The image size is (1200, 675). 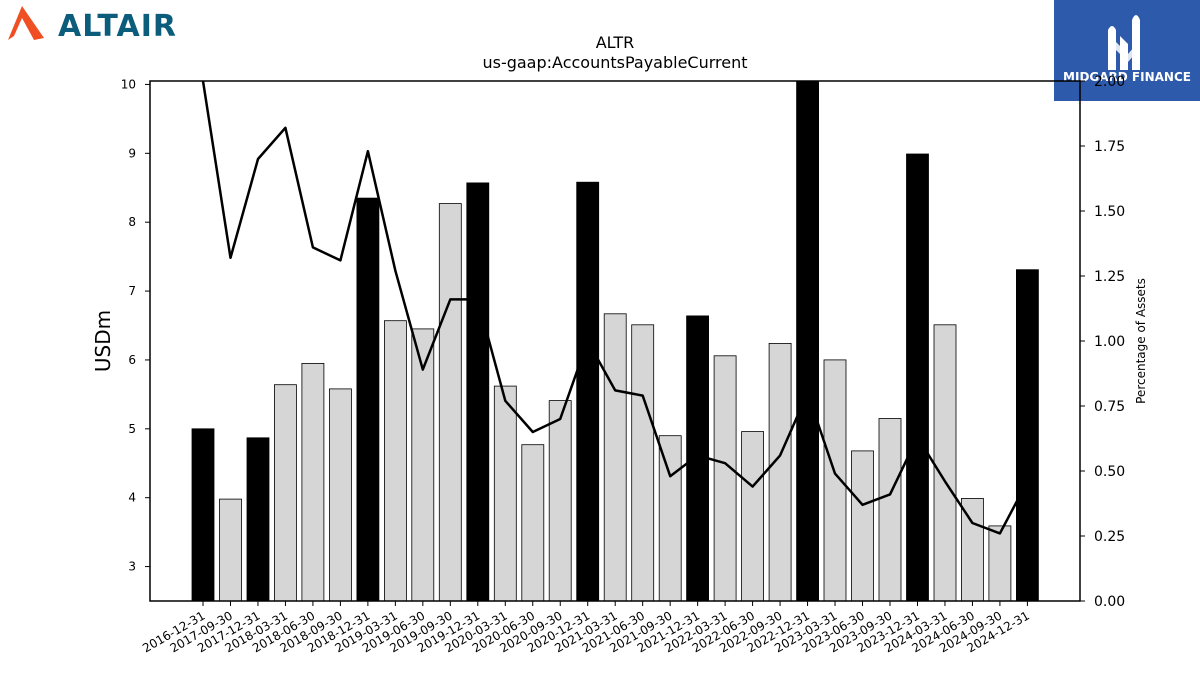 What do you see at coordinates (128, 84) in the screenshot?
I see `y-tick-label: 10` at bounding box center [128, 84].